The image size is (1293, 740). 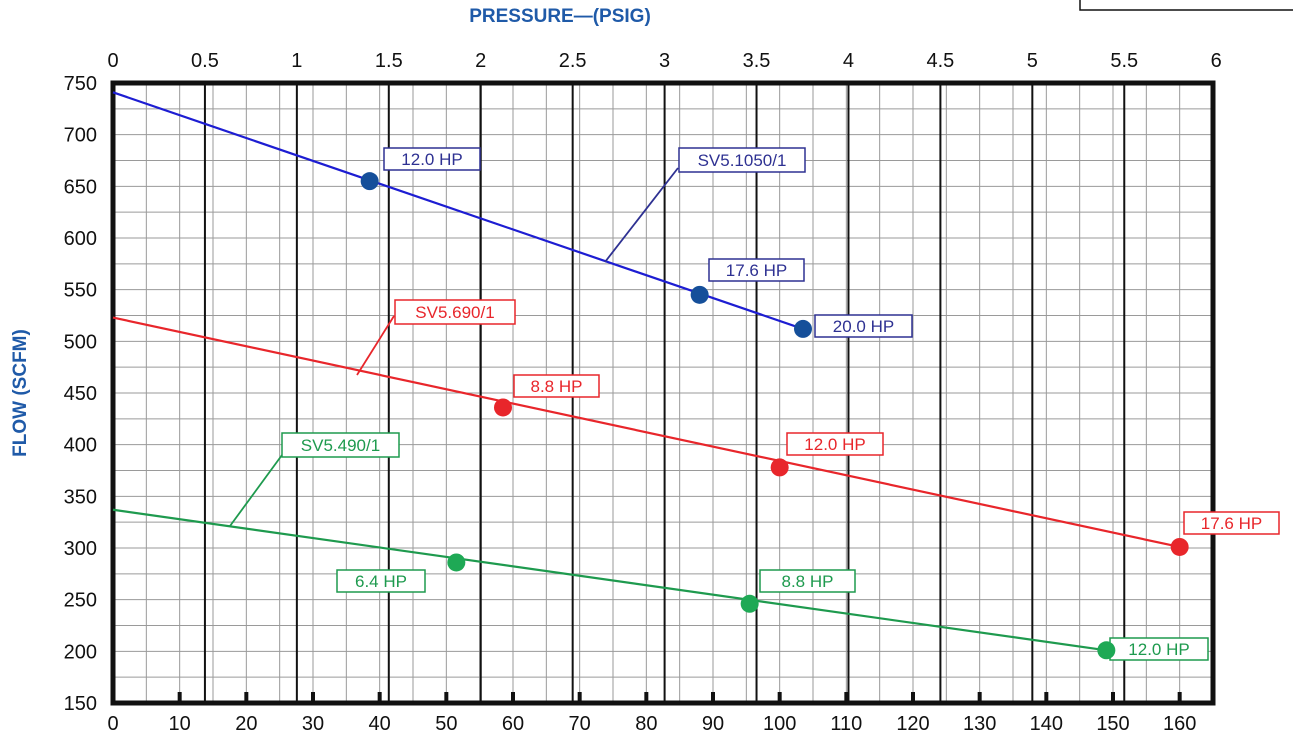 I want to click on left-tick-label: 250, so click(x=80, y=601).